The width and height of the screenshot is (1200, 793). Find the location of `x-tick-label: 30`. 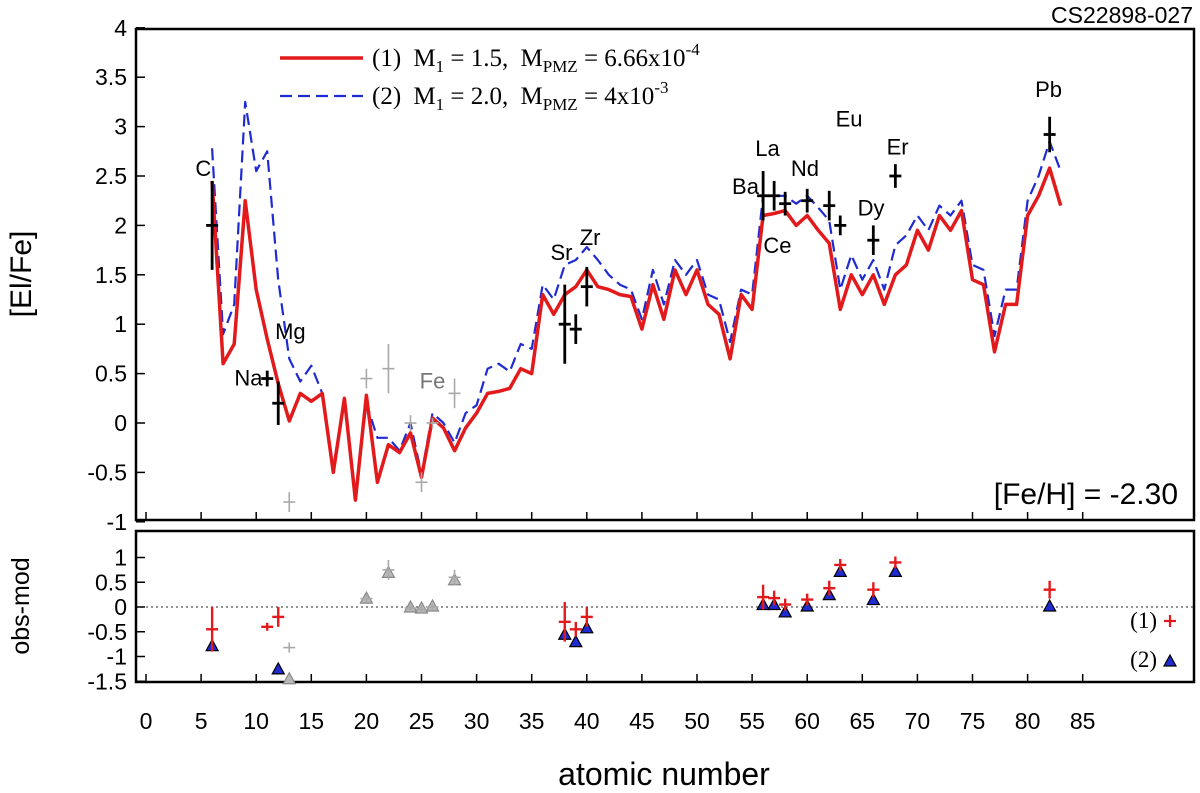

x-tick-label: 30 is located at coordinates (477, 721).